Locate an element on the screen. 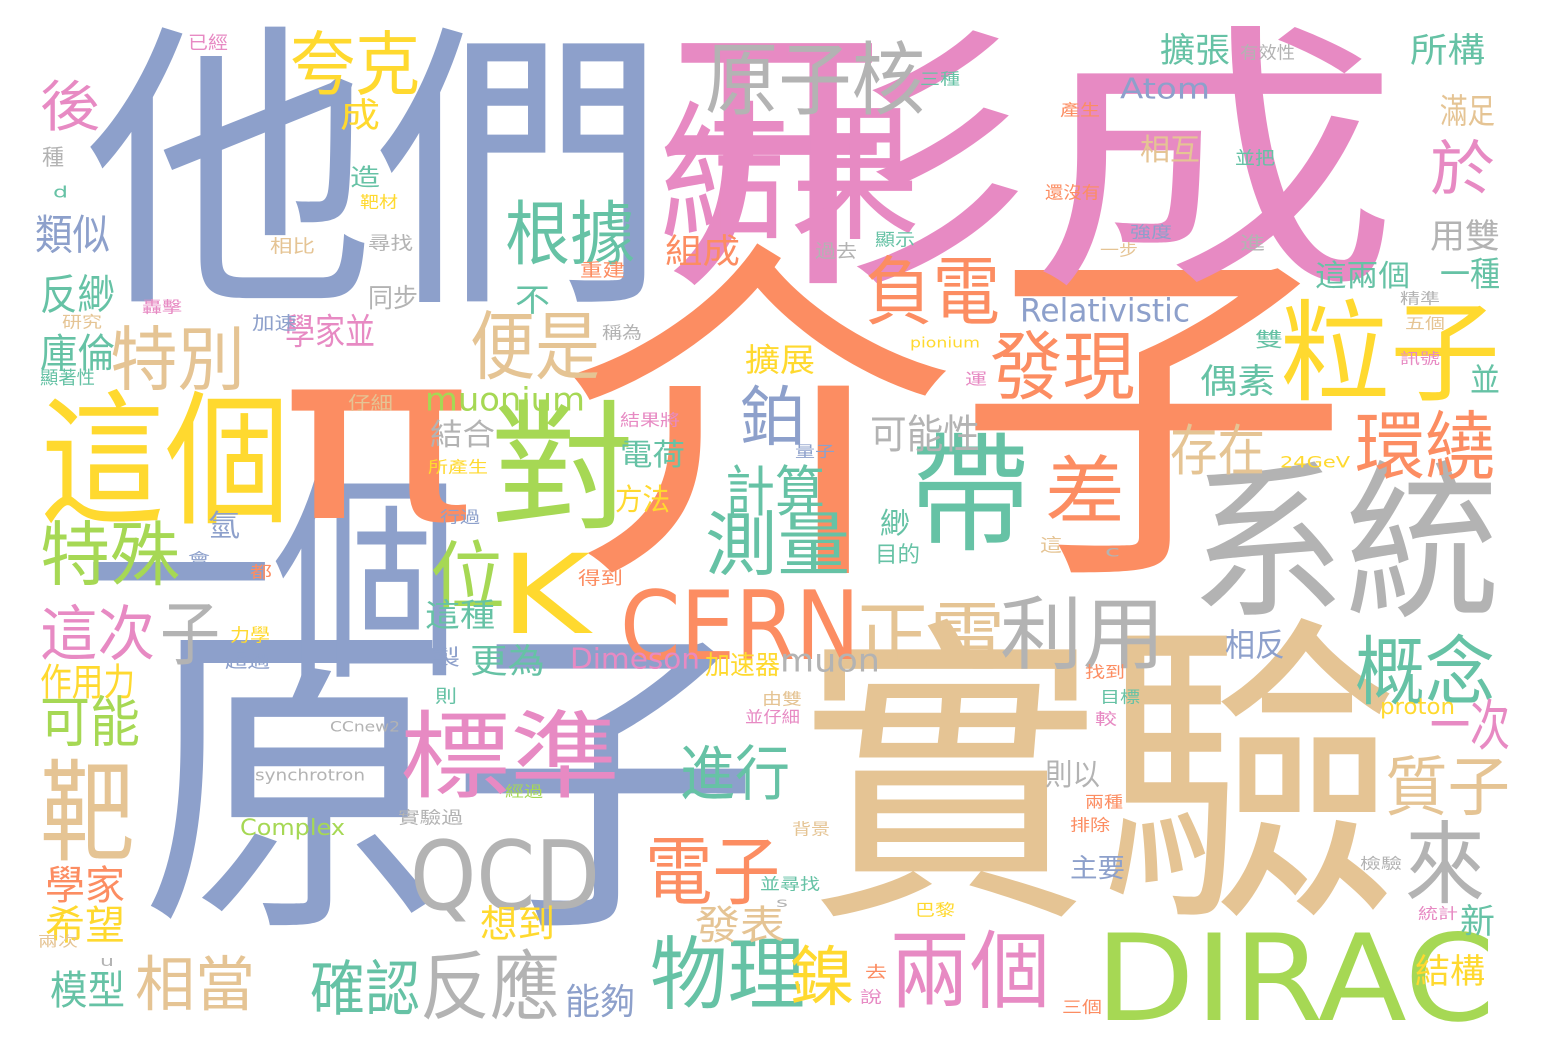 This screenshot has width=1548, height=1052. word-cloud-word: 靶 is located at coordinates (88, 814).